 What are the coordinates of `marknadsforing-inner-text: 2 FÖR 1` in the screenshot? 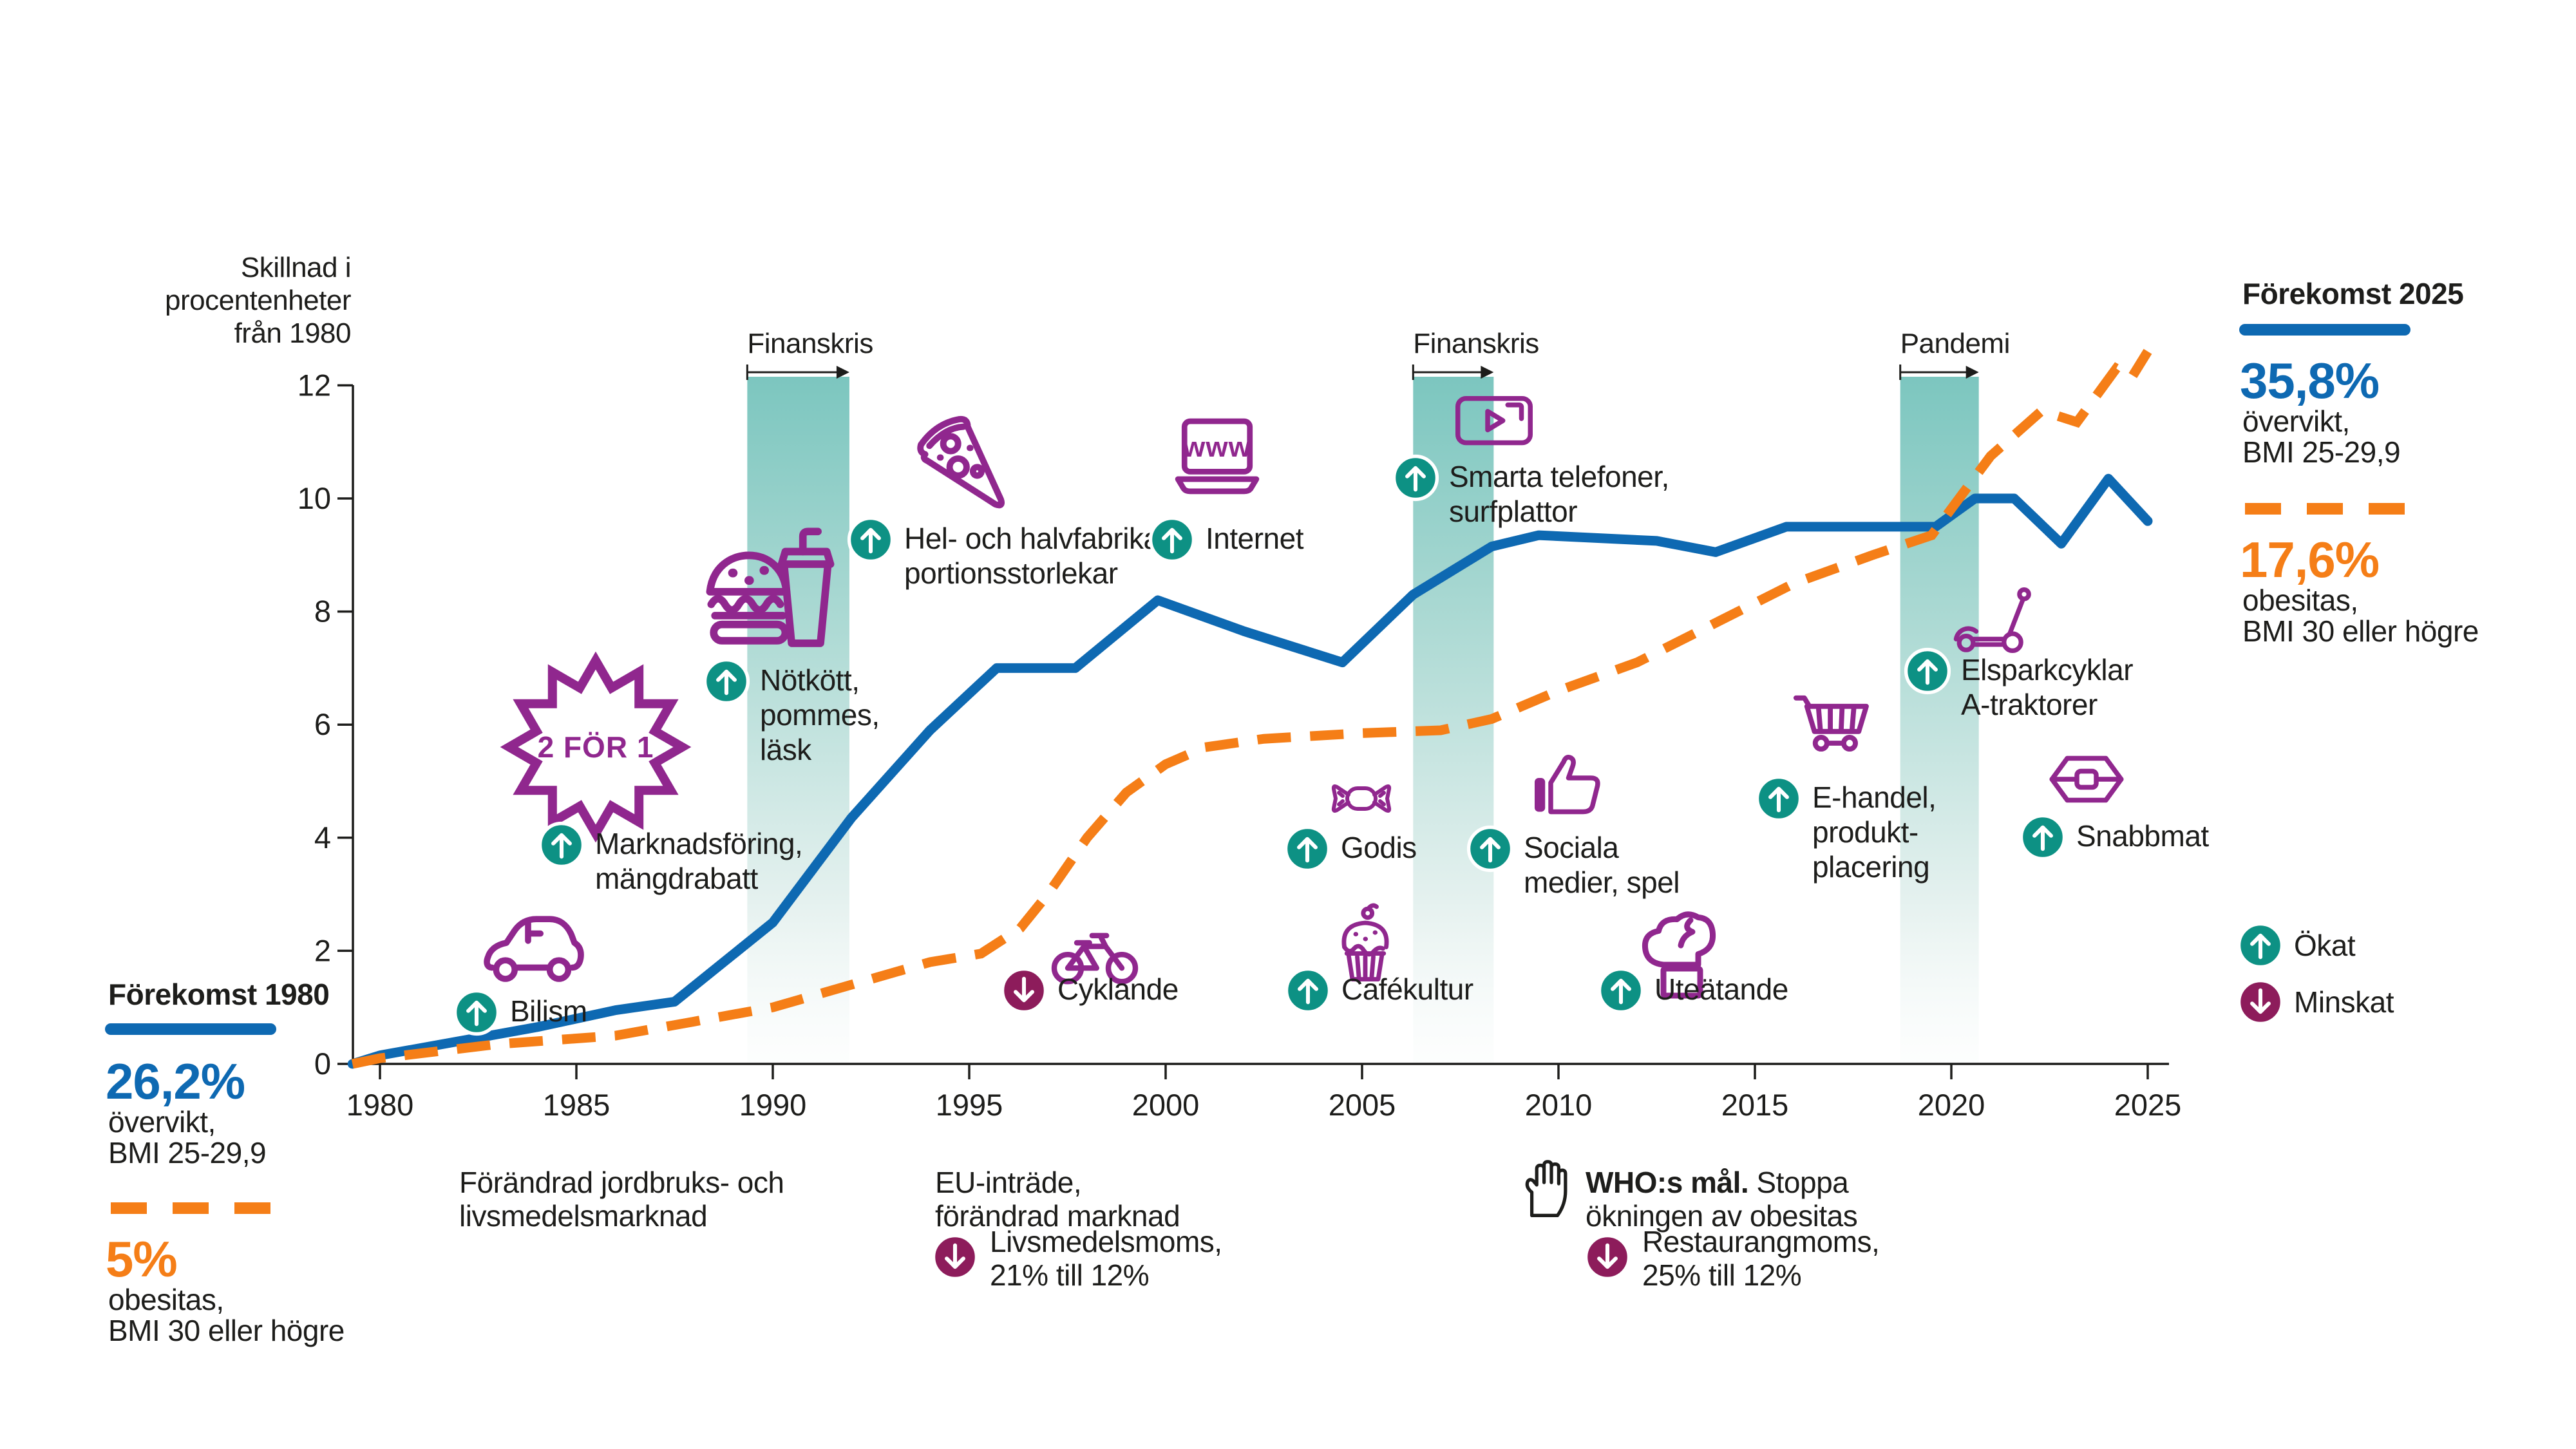 It's located at (596, 747).